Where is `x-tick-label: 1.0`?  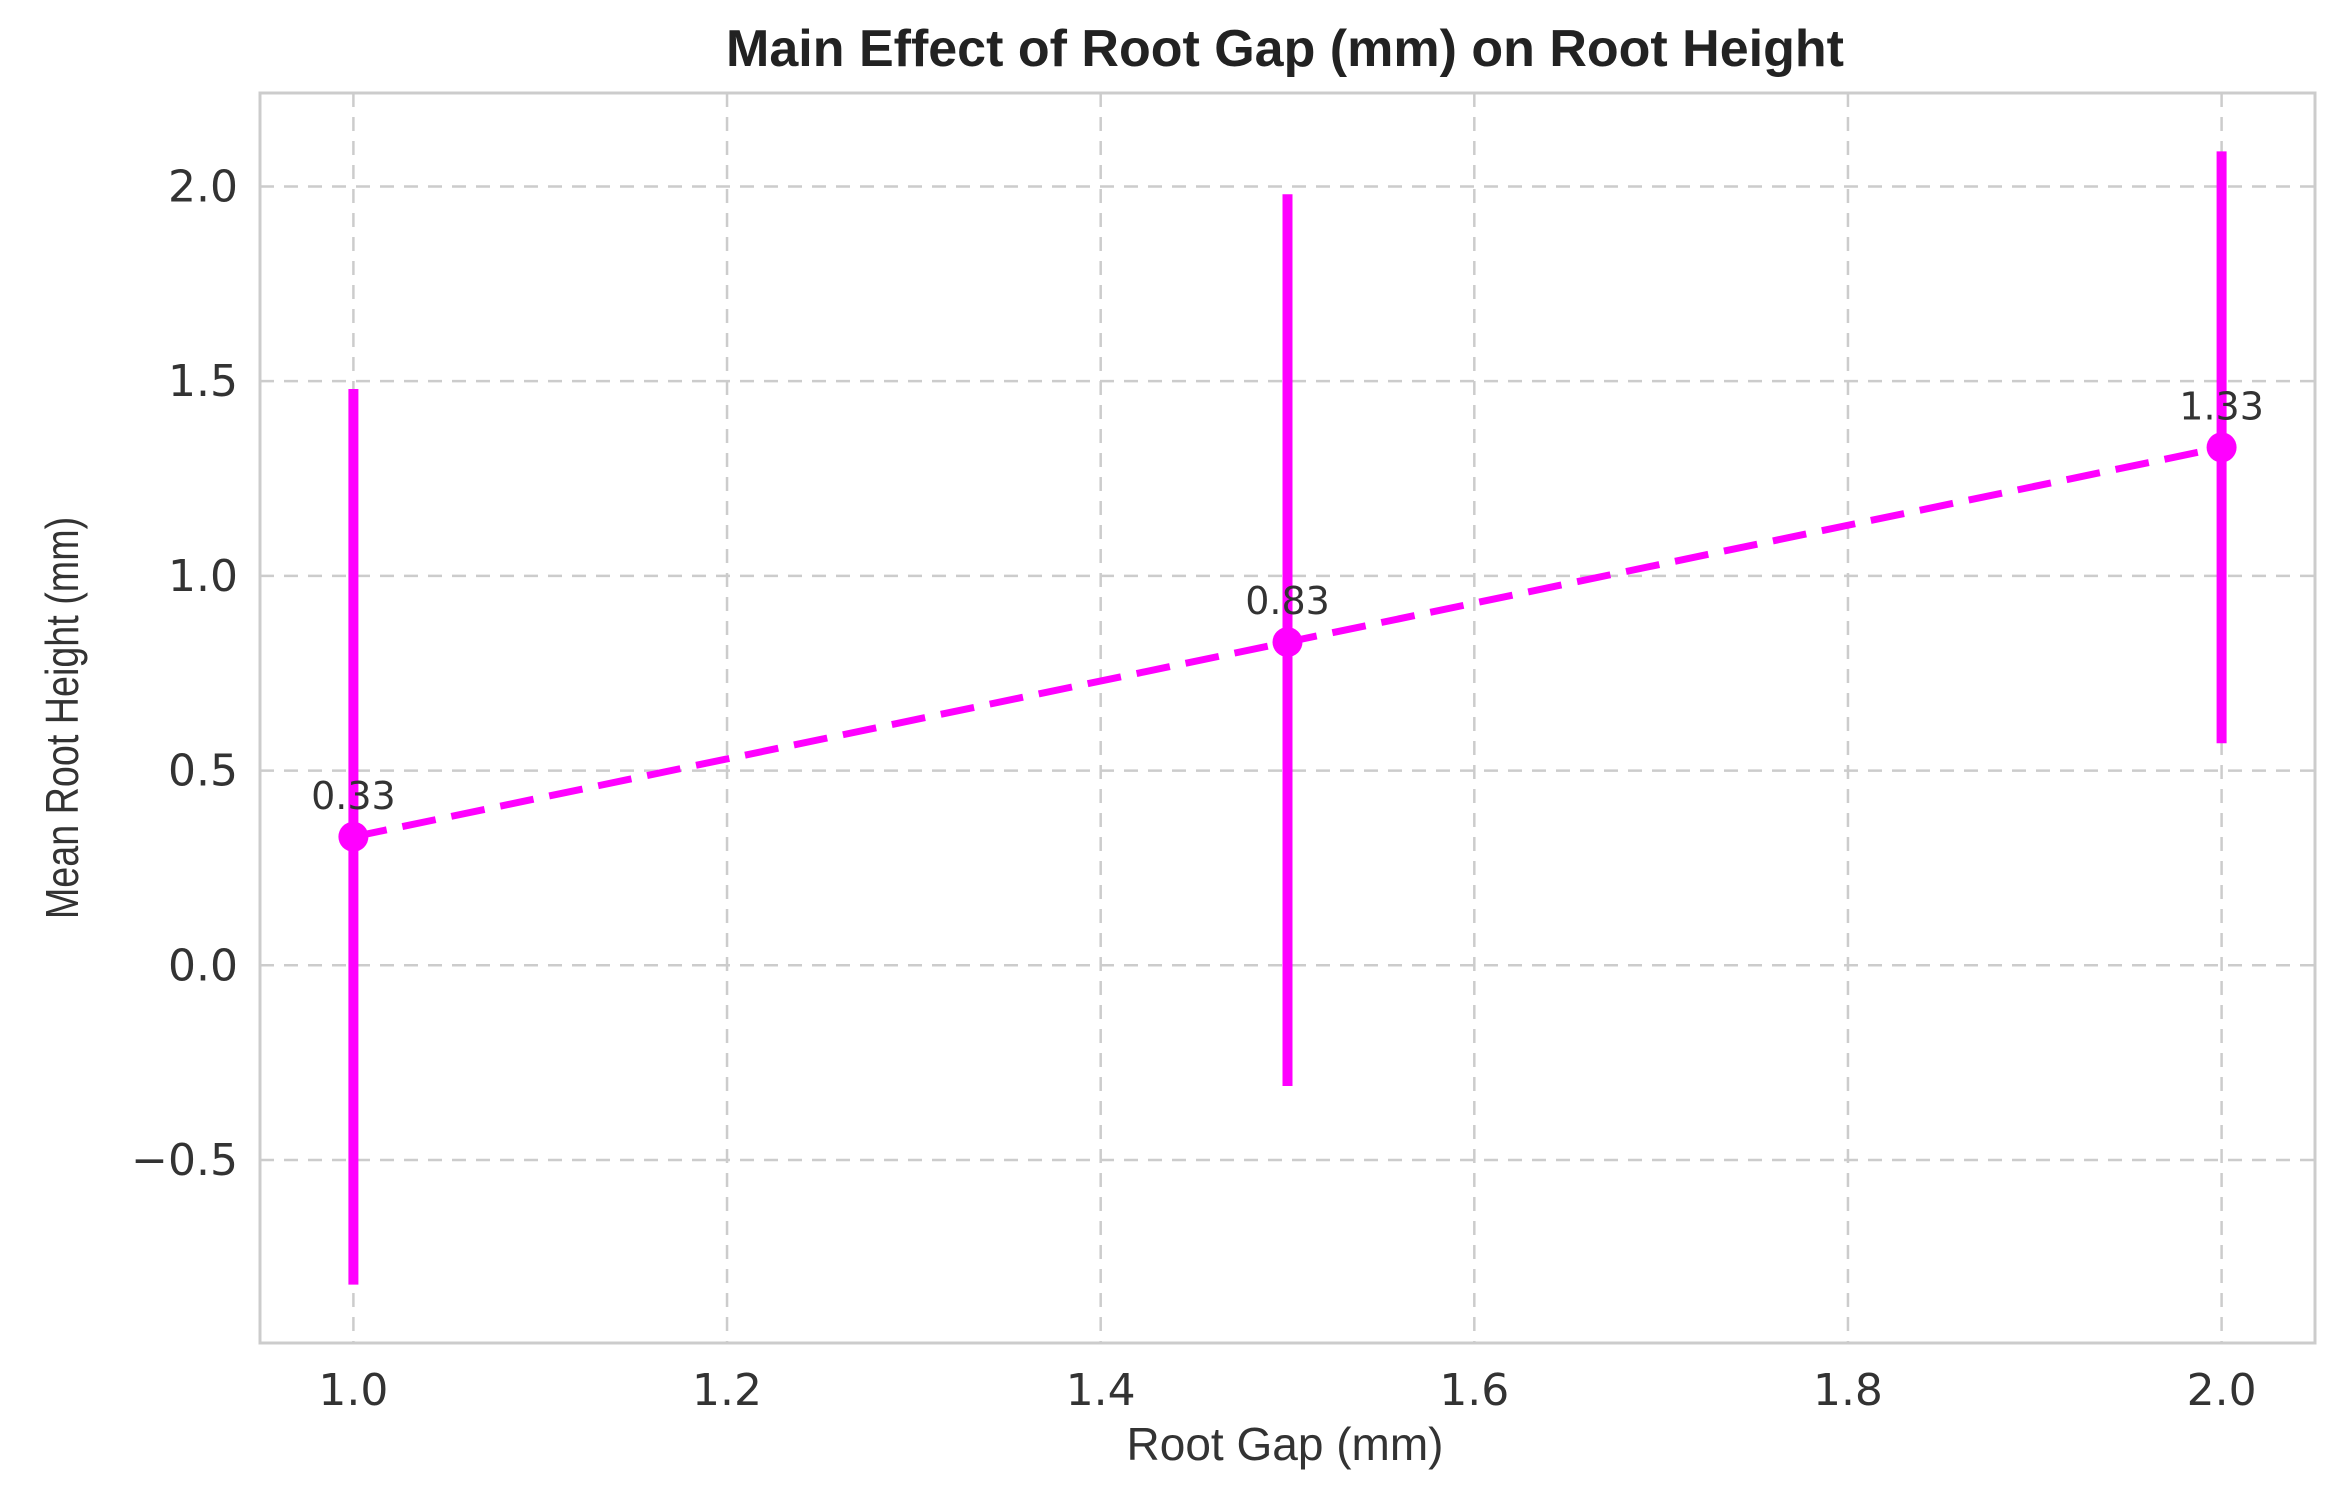 x-tick-label: 1.0 is located at coordinates (353, 1390).